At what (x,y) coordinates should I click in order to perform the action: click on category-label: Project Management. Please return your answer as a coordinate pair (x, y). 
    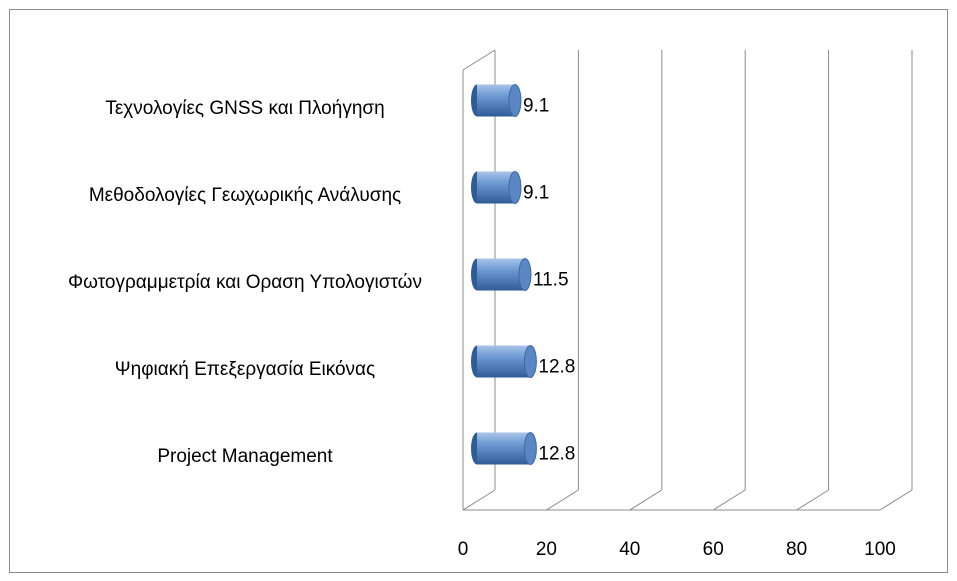
    Looking at the image, I should click on (245, 456).